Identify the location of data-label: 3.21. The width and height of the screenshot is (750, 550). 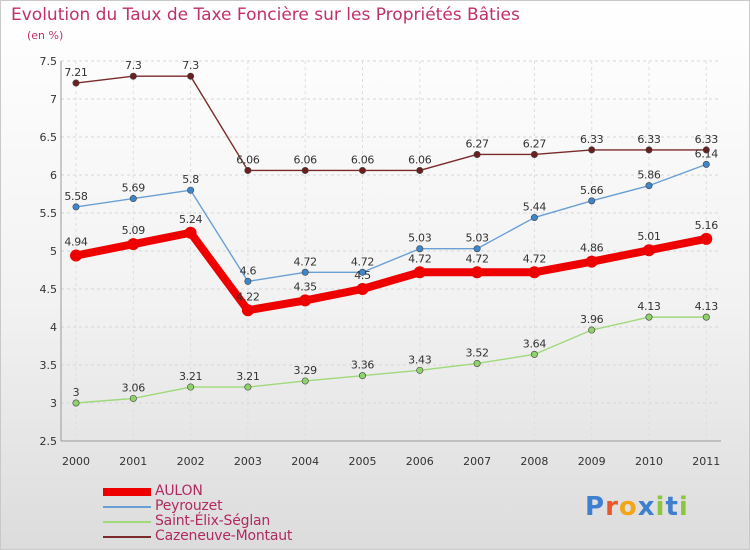
(190, 376).